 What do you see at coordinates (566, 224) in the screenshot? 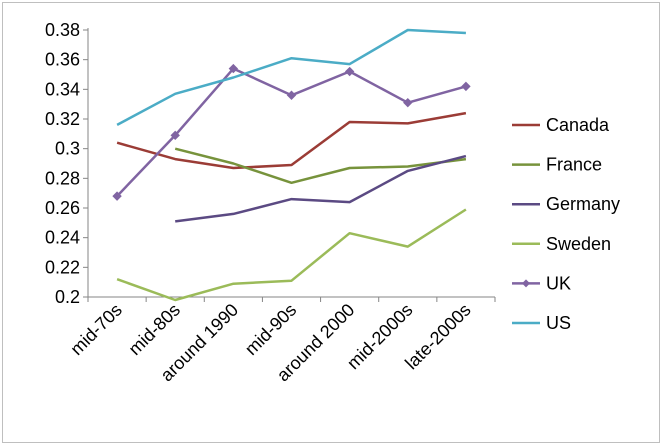
I see `legend: Canada France Germany Sweden UK US` at bounding box center [566, 224].